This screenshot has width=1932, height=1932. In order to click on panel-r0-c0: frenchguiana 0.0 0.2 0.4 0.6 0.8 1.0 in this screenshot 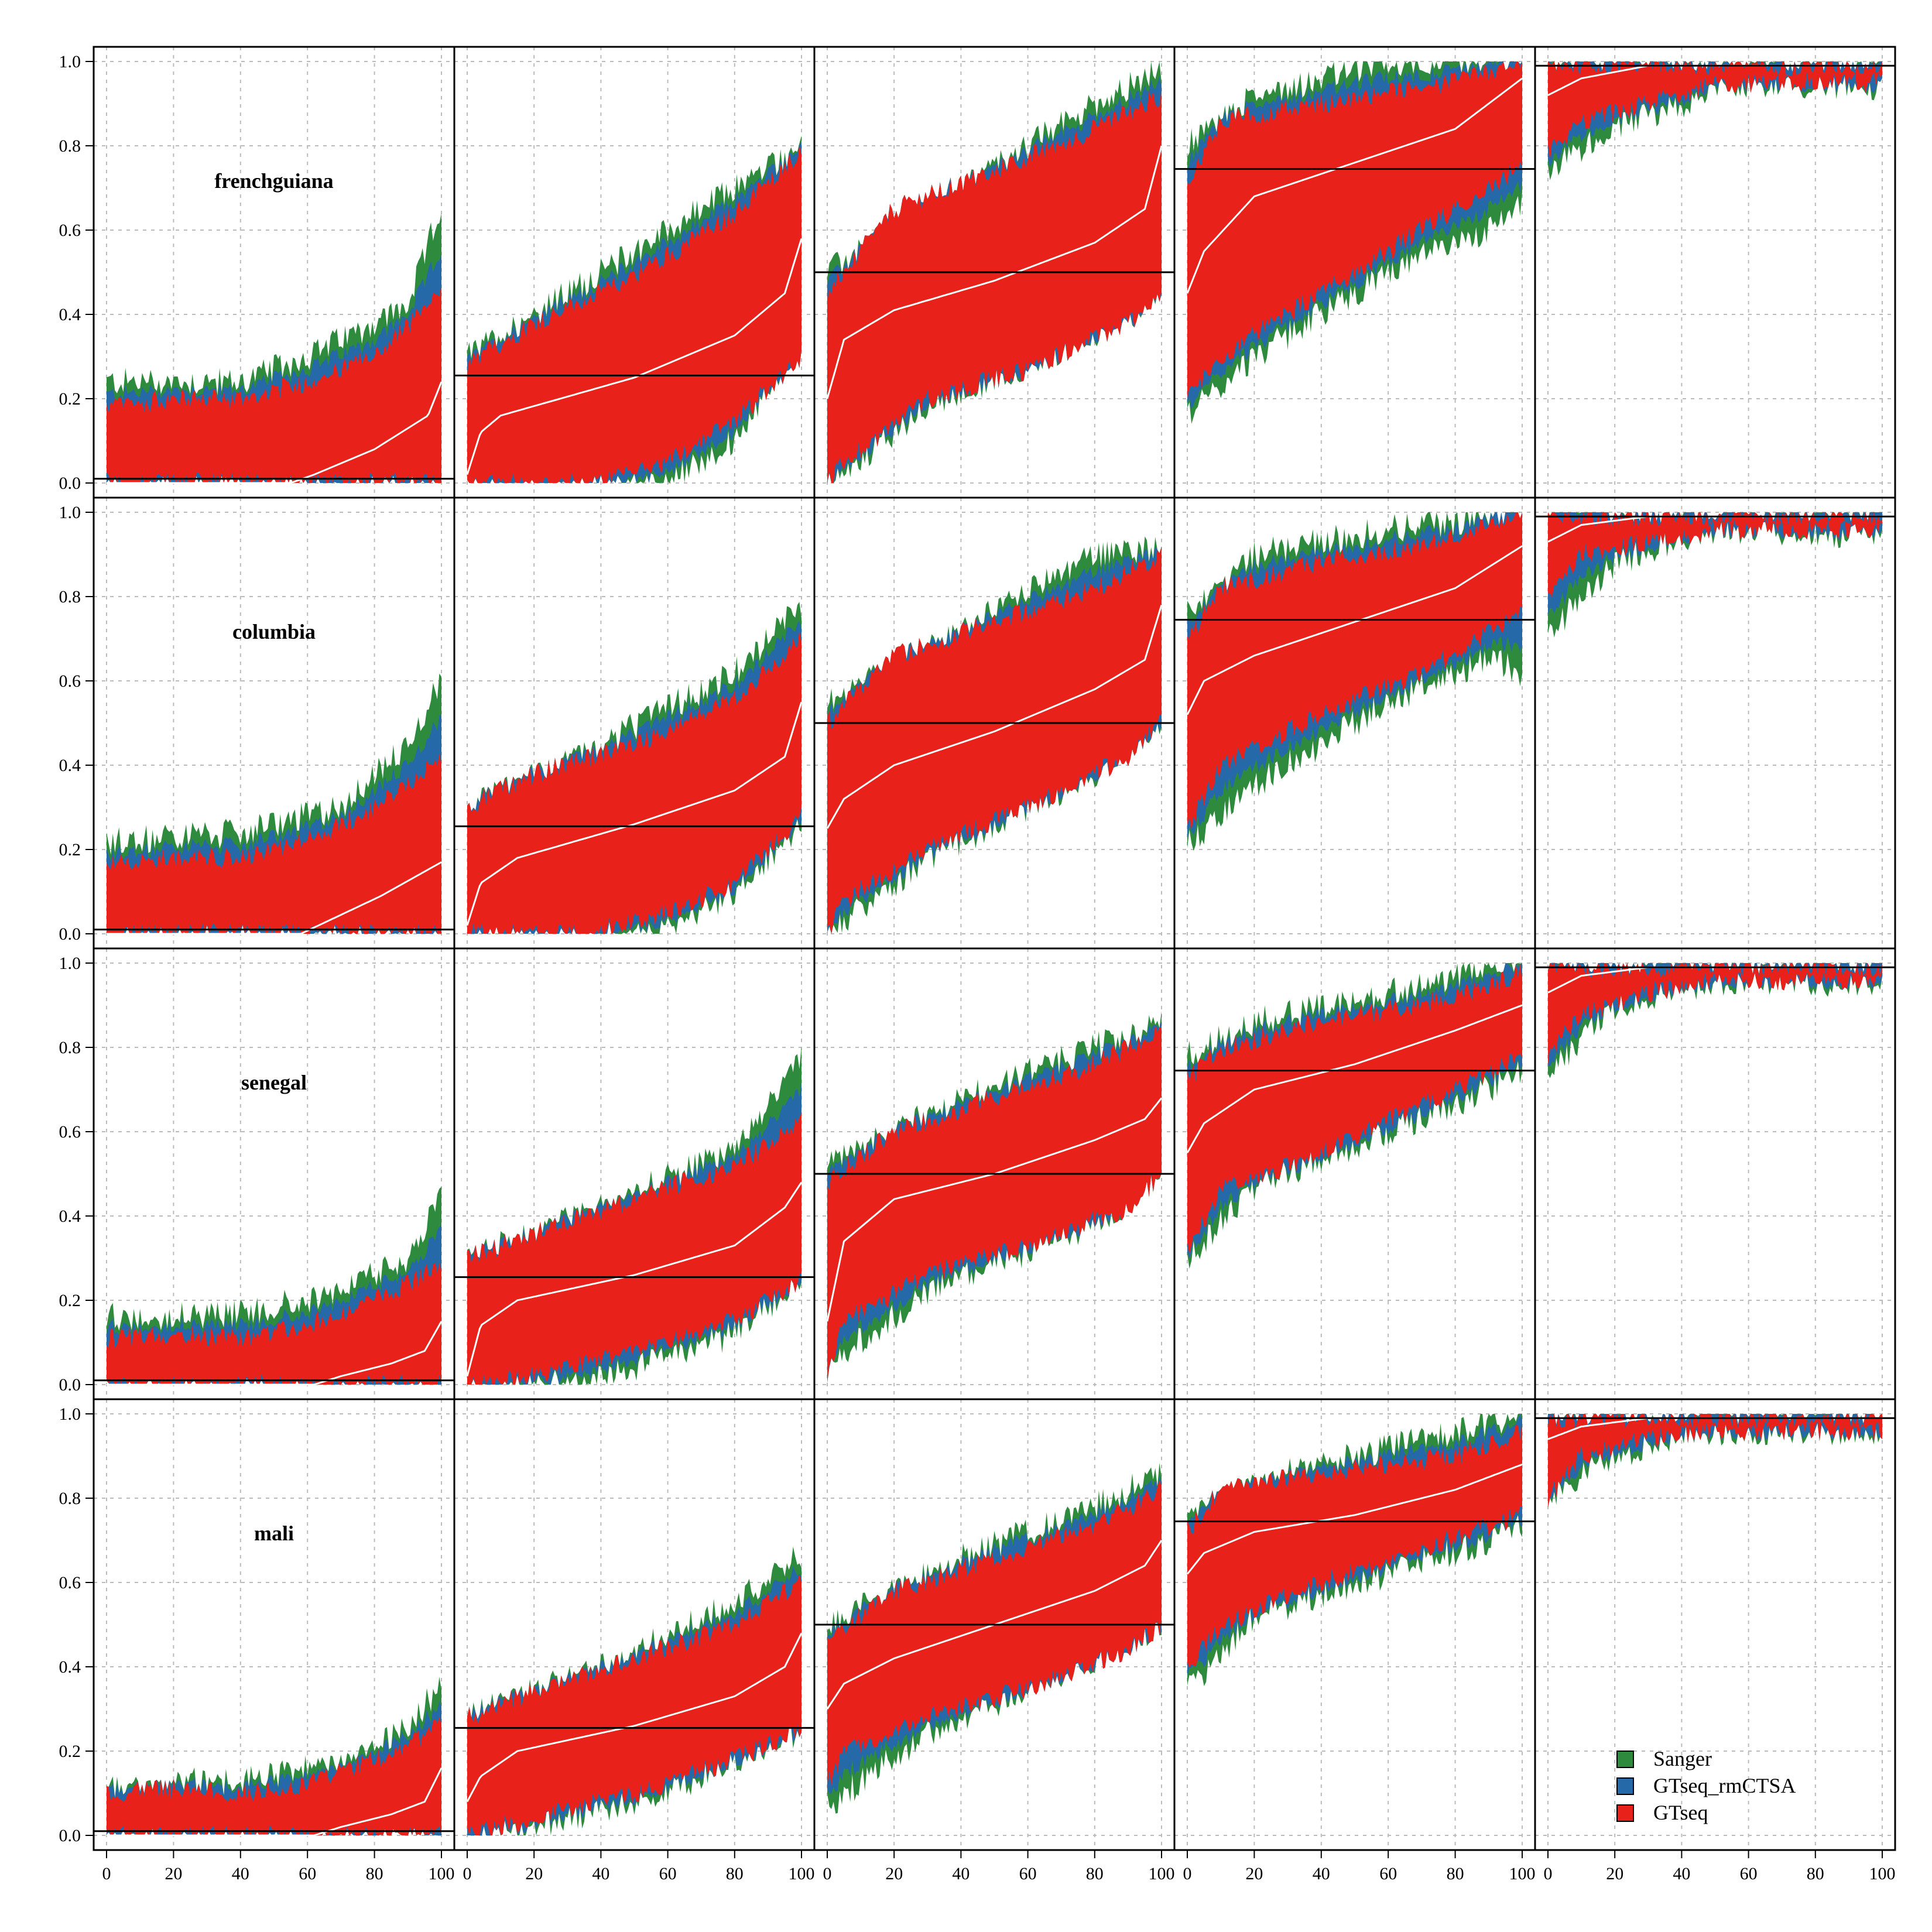, I will do `click(257, 272)`.